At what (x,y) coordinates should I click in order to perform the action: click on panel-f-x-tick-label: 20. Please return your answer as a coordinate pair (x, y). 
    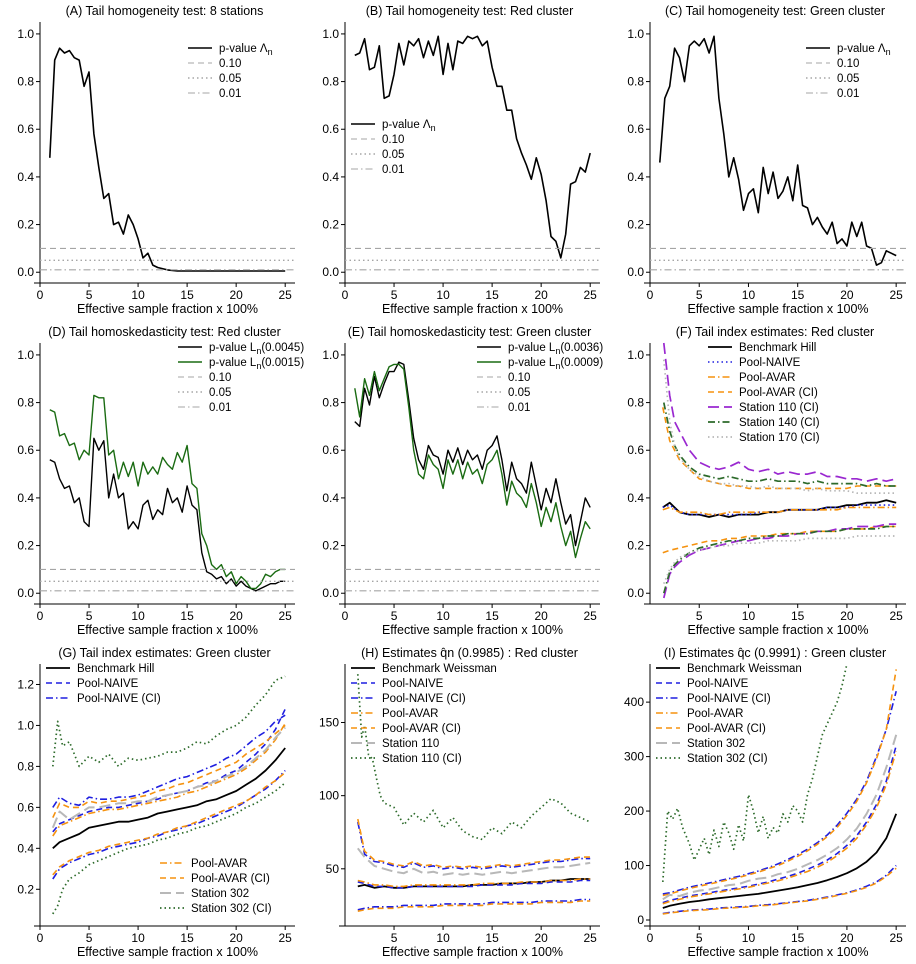
    Looking at the image, I should click on (847, 616).